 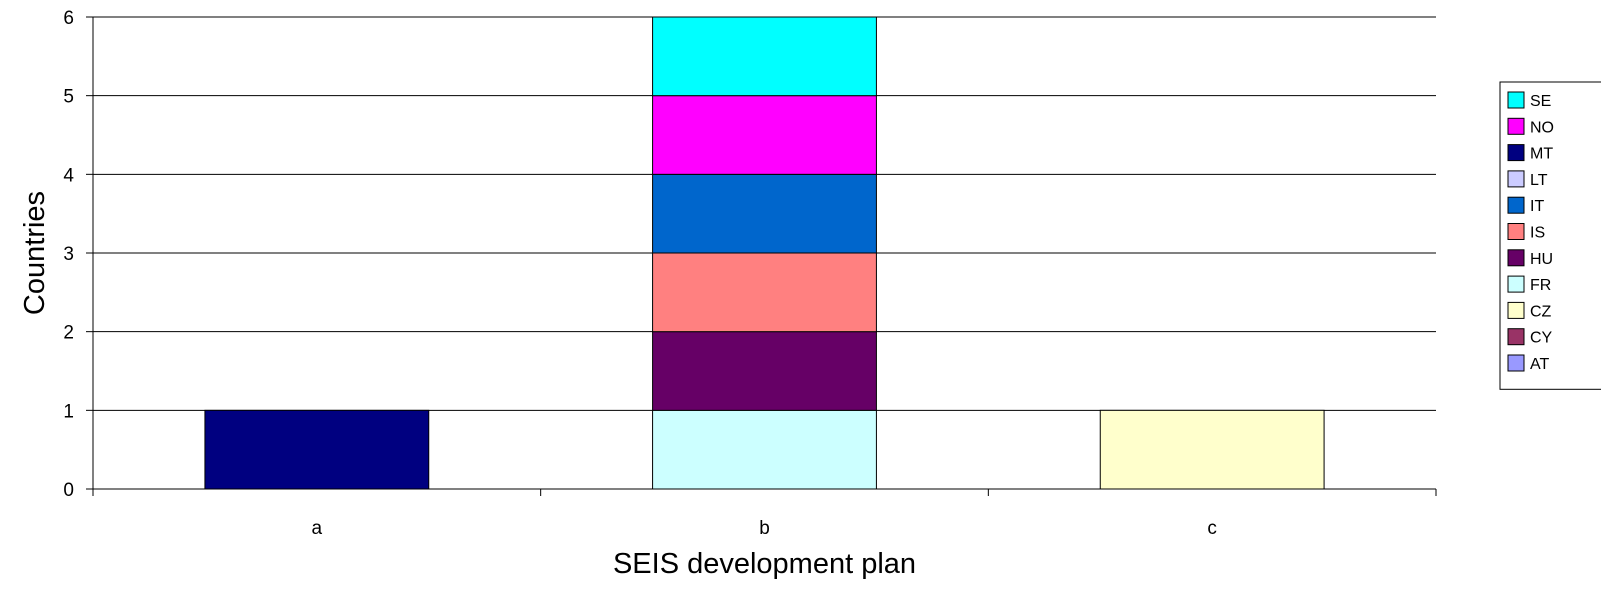 I want to click on legend-swatch-lt, so click(x=1516, y=179).